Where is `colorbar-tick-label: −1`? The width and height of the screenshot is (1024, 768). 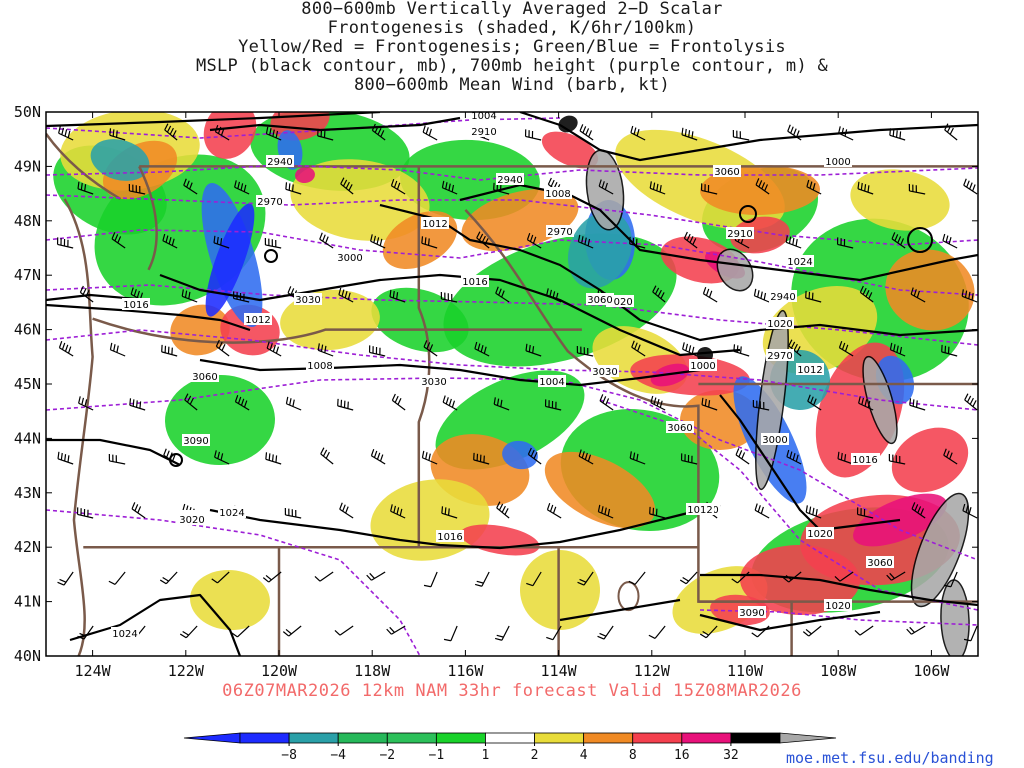 colorbar-tick-label: −1 is located at coordinates (437, 755).